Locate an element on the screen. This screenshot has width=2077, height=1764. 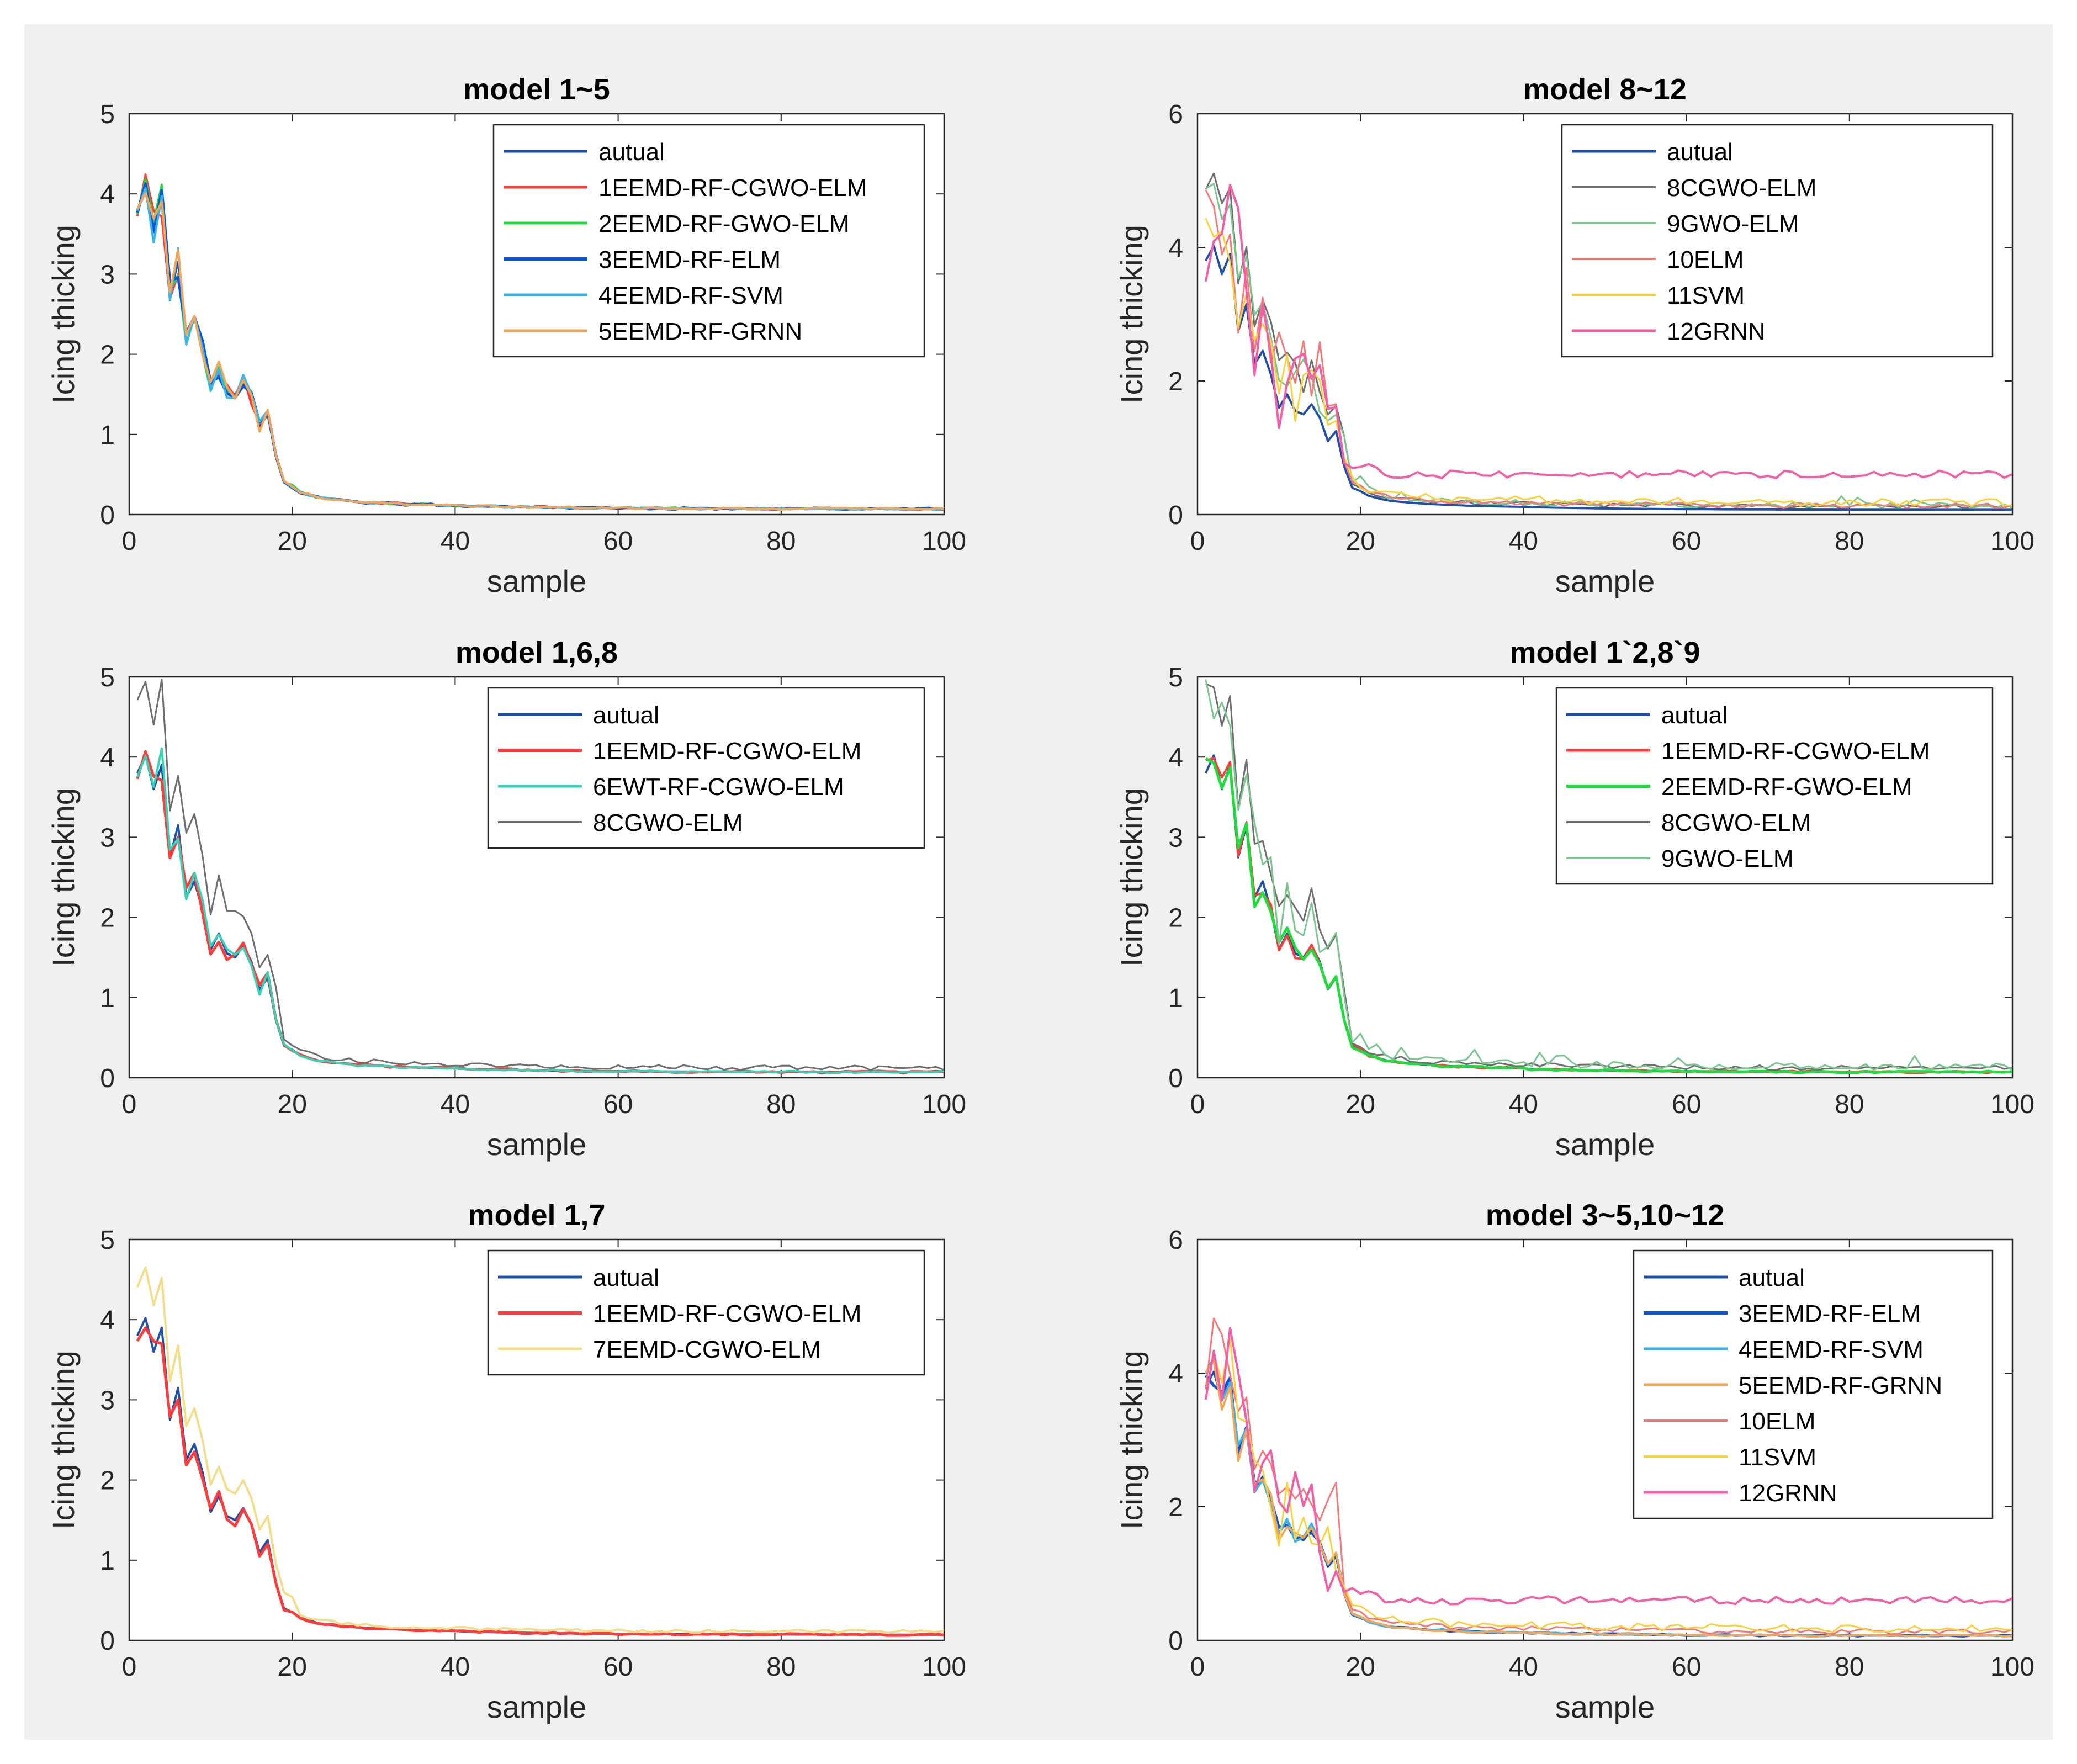
legend-box is located at coordinates (708, 241).